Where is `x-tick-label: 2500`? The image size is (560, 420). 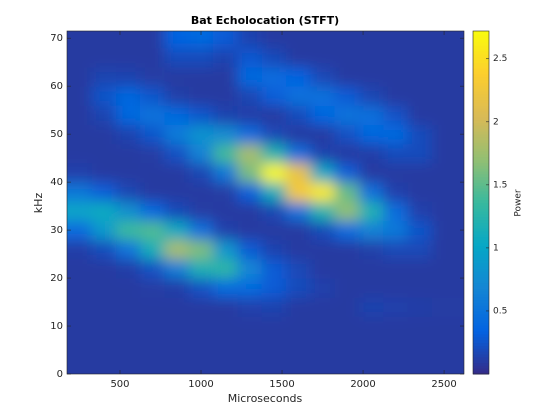
x-tick-label: 2500 is located at coordinates (443, 384).